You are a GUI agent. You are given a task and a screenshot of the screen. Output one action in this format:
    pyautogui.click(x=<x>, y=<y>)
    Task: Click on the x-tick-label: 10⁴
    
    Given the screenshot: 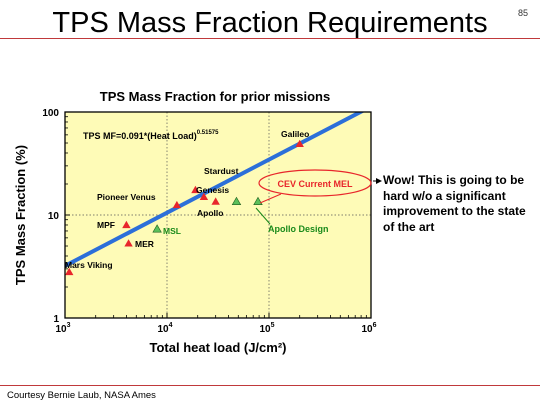 What is the action you would take?
    pyautogui.click(x=164, y=328)
    